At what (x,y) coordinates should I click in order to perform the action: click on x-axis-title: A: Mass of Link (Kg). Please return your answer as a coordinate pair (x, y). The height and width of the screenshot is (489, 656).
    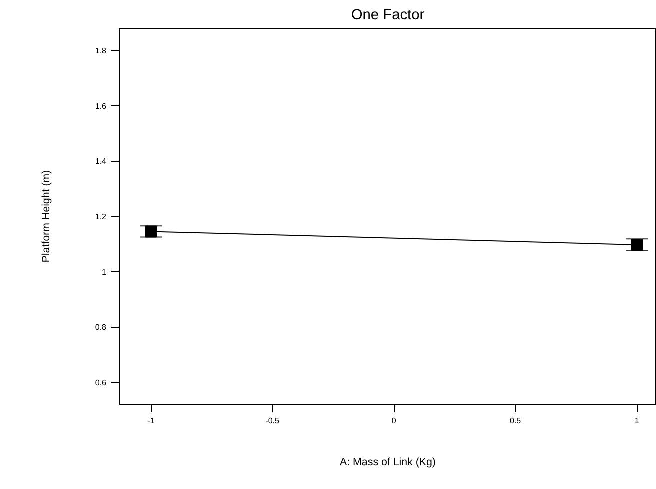
    Looking at the image, I should click on (388, 462).